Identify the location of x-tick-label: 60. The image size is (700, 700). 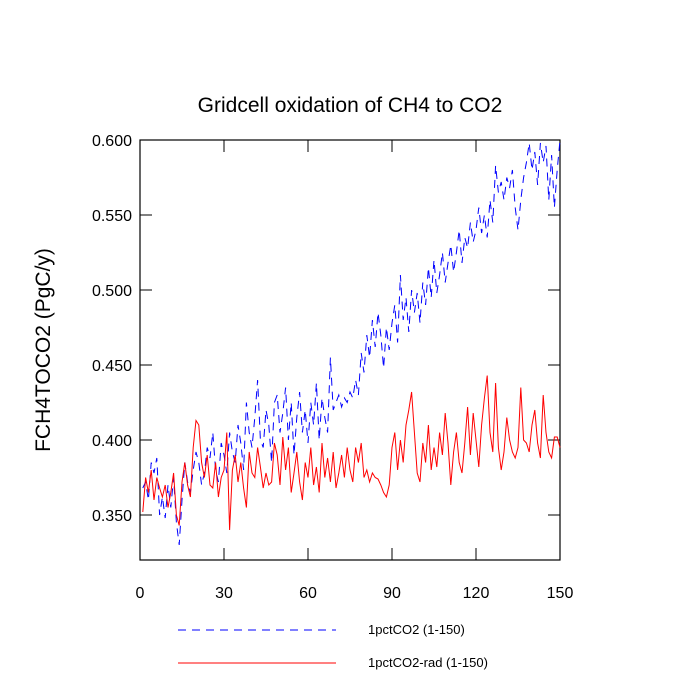
(308, 593).